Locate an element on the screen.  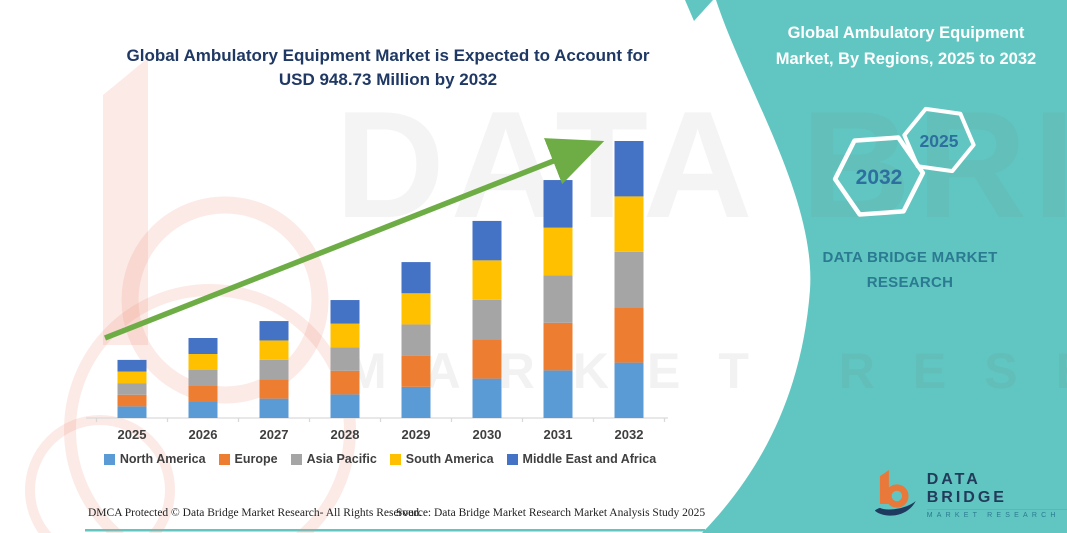
hexagon-2032 is located at coordinates (879, 176).